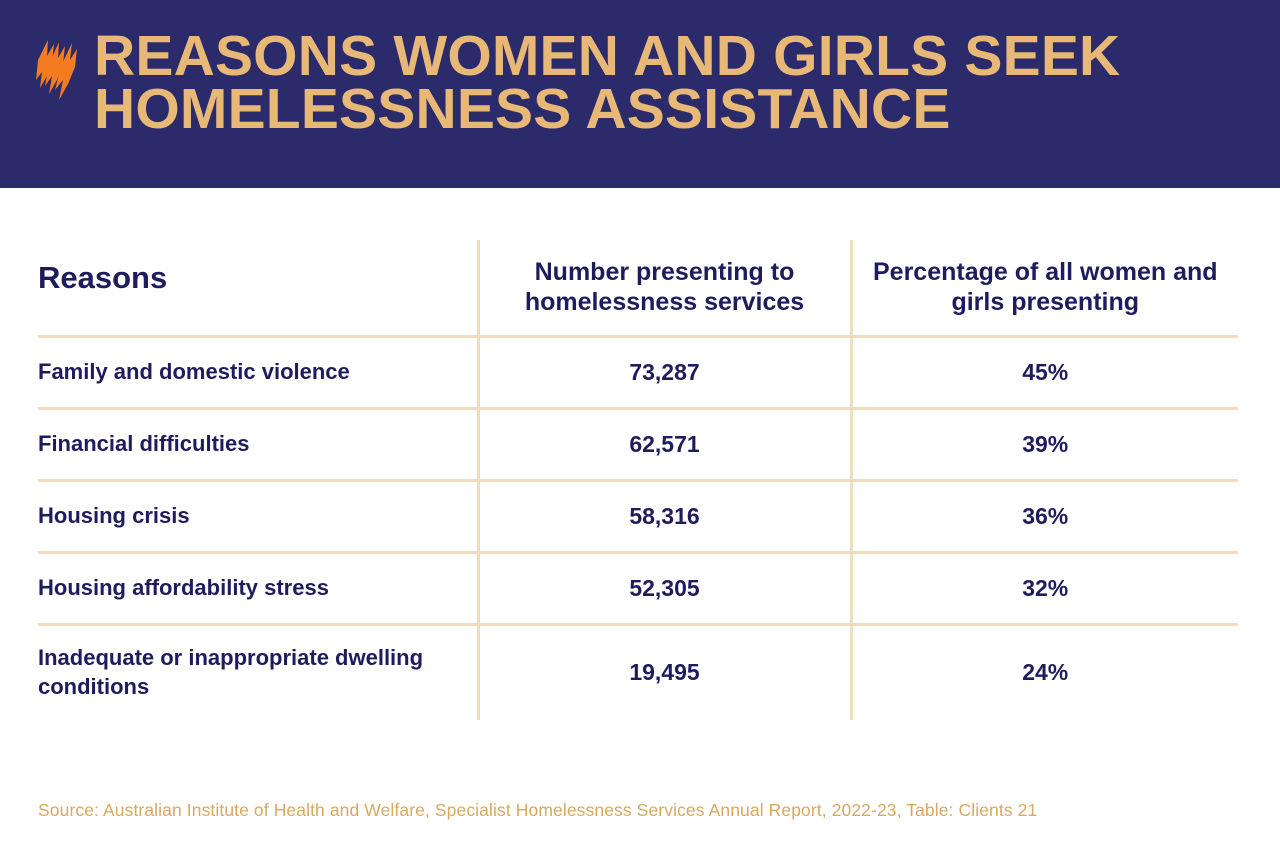  Describe the element at coordinates (1043, 589) in the screenshot. I see `cell-percentage: 32%` at that location.